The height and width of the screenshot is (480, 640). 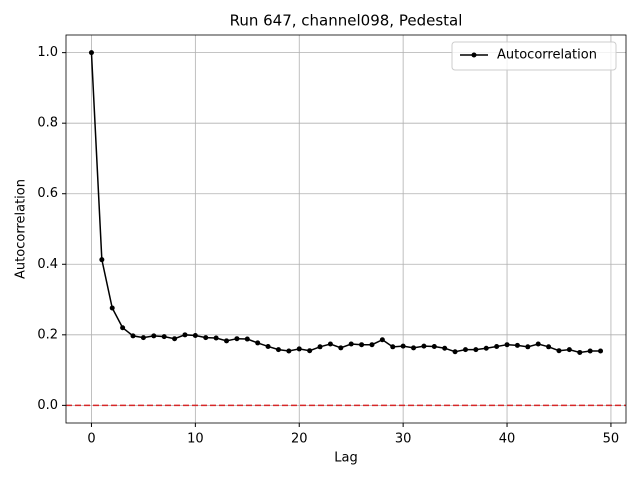 What do you see at coordinates (21, 229) in the screenshot?
I see `y-axis-label: Autocorrelation` at bounding box center [21, 229].